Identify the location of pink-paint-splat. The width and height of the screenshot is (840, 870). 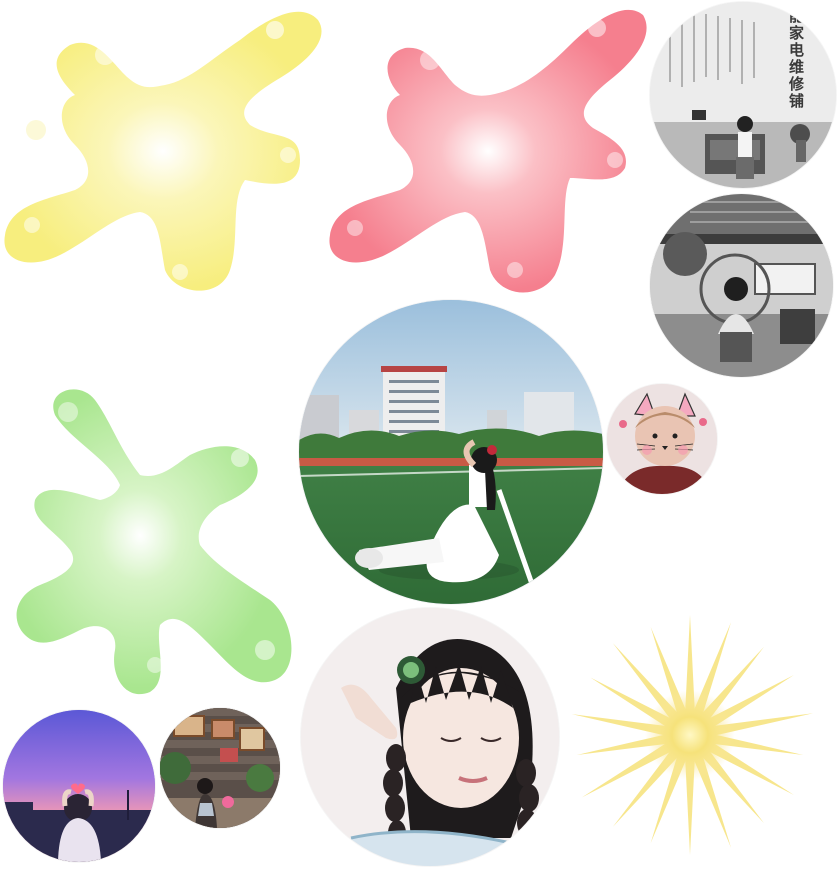
(490, 150).